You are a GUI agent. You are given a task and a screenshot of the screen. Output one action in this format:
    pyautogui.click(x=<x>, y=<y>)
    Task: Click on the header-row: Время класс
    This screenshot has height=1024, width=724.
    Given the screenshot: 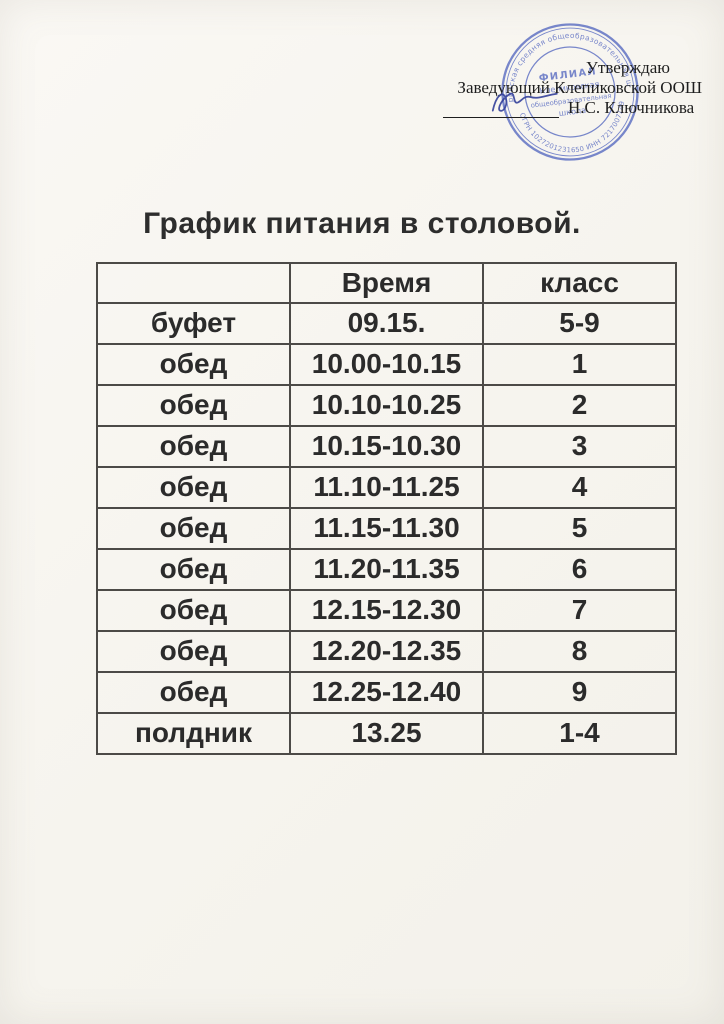 What is the action you would take?
    pyautogui.click(x=386, y=283)
    